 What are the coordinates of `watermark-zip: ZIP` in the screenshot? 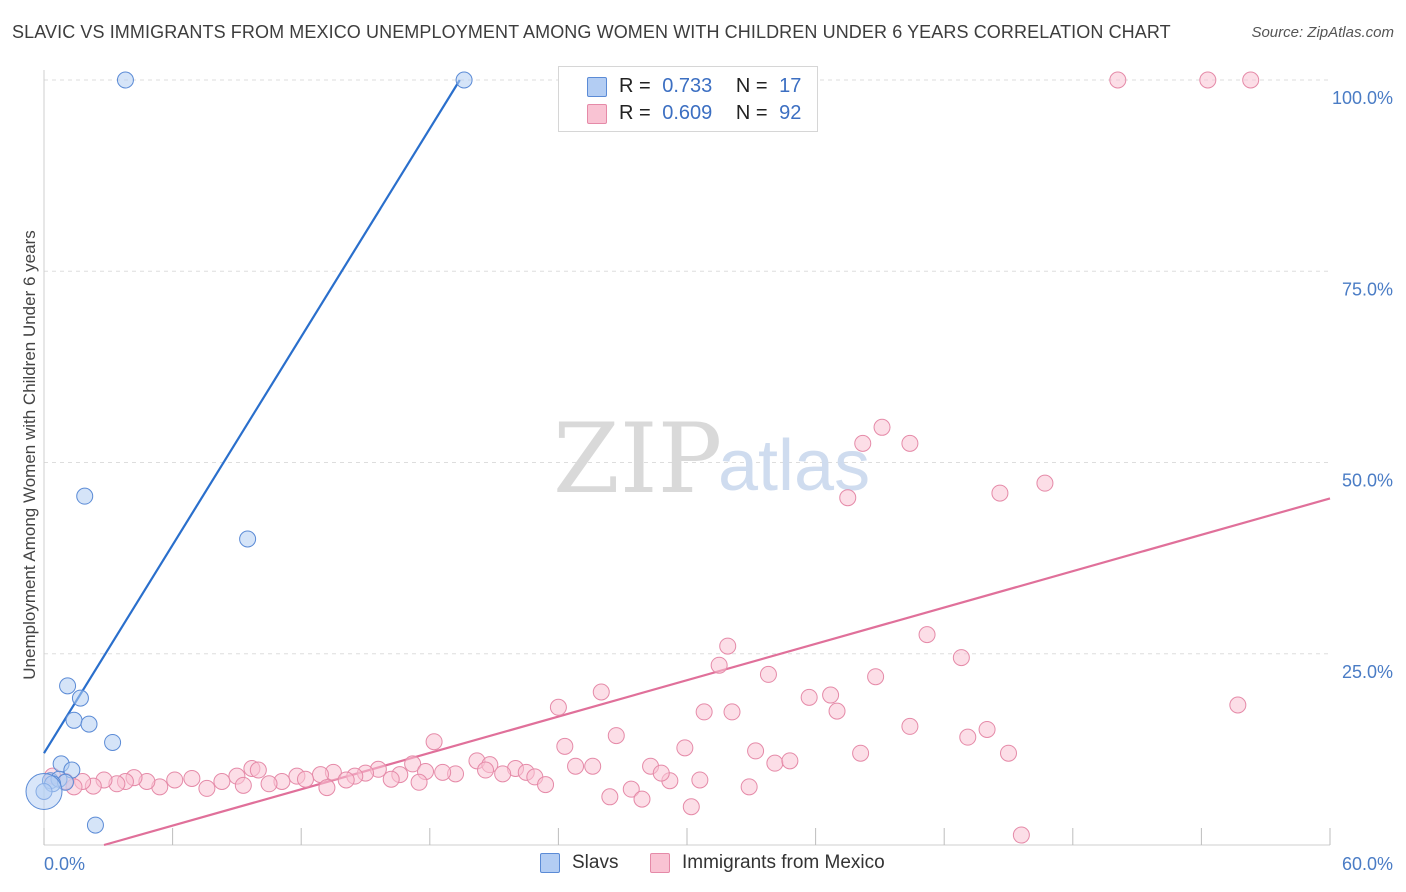 It's located at (637, 459).